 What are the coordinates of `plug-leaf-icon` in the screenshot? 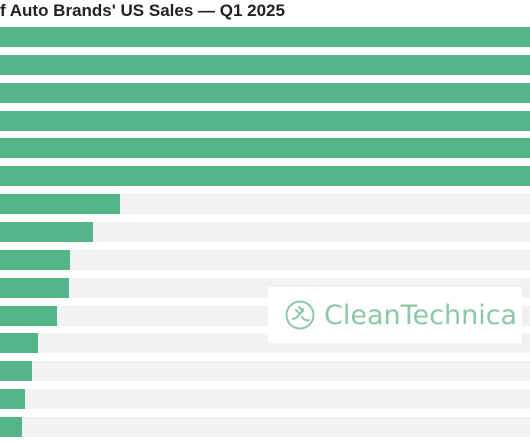 It's located at (300, 315).